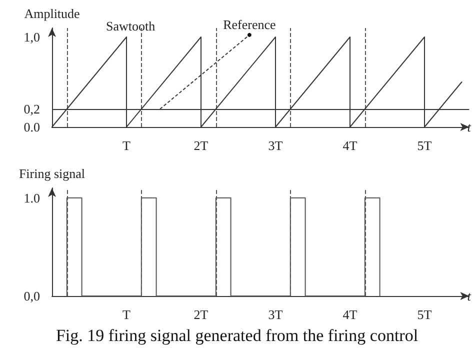  Describe the element at coordinates (249, 24) in the screenshot. I see `ref-line-label: Reference` at that location.